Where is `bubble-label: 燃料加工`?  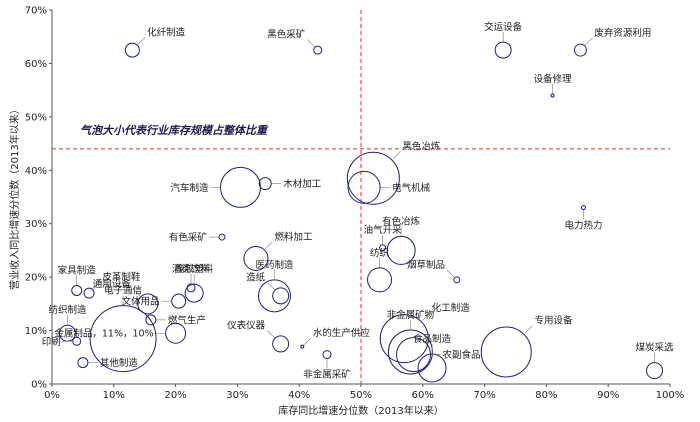
bubble-label: 燃料加工 is located at coordinates (293, 237).